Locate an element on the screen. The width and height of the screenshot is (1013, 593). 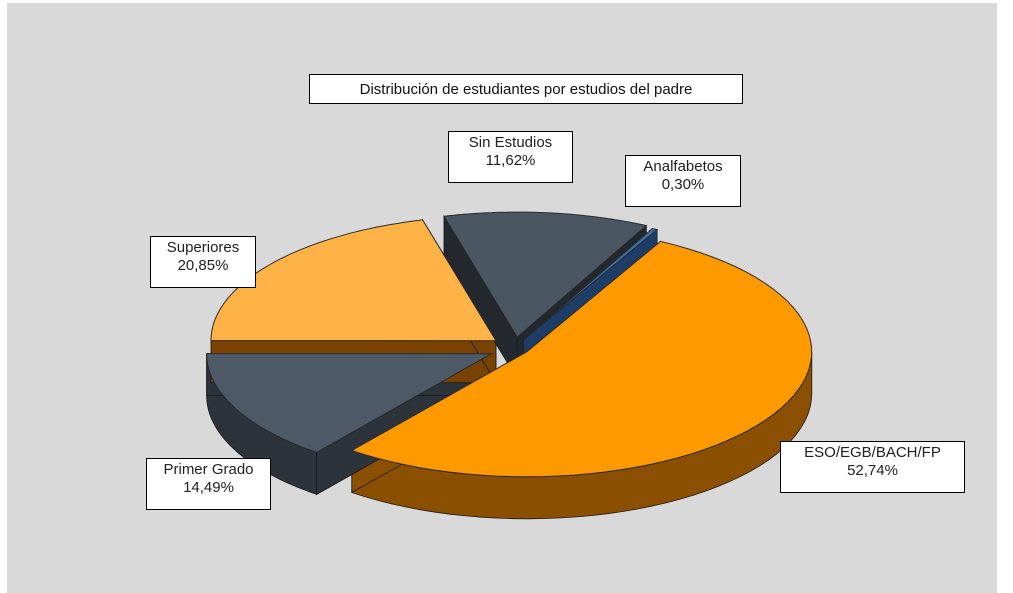
data-label-eso: ESO/EGB/BACH/FP 52,74% is located at coordinates (872, 467).